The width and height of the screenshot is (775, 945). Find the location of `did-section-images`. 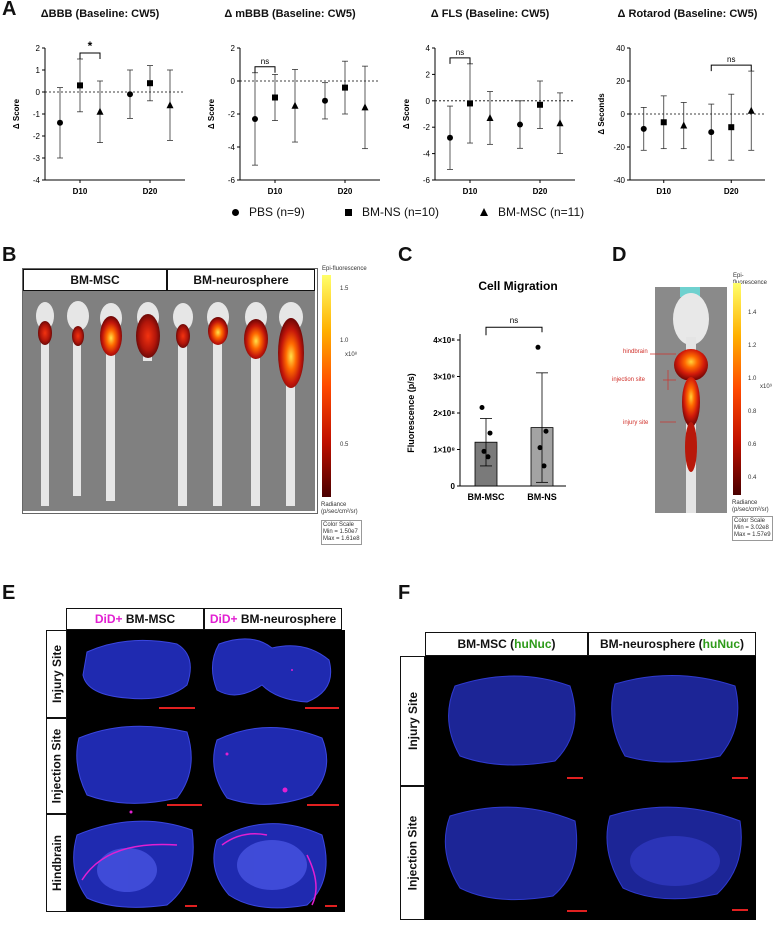

did-section-images is located at coordinates (206, 771).